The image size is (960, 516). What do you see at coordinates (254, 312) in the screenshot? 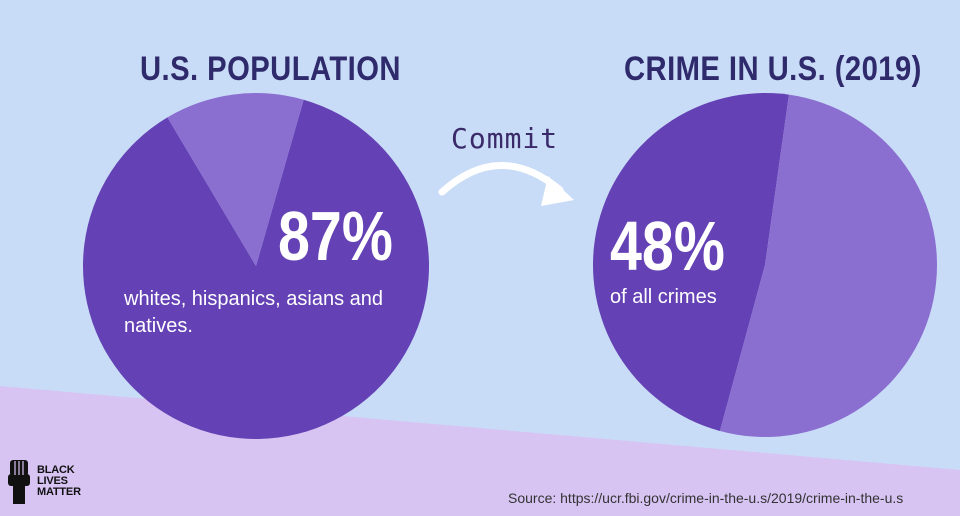
I see `slice-description-population: whites, hispanics, asians and natives.` at bounding box center [254, 312].